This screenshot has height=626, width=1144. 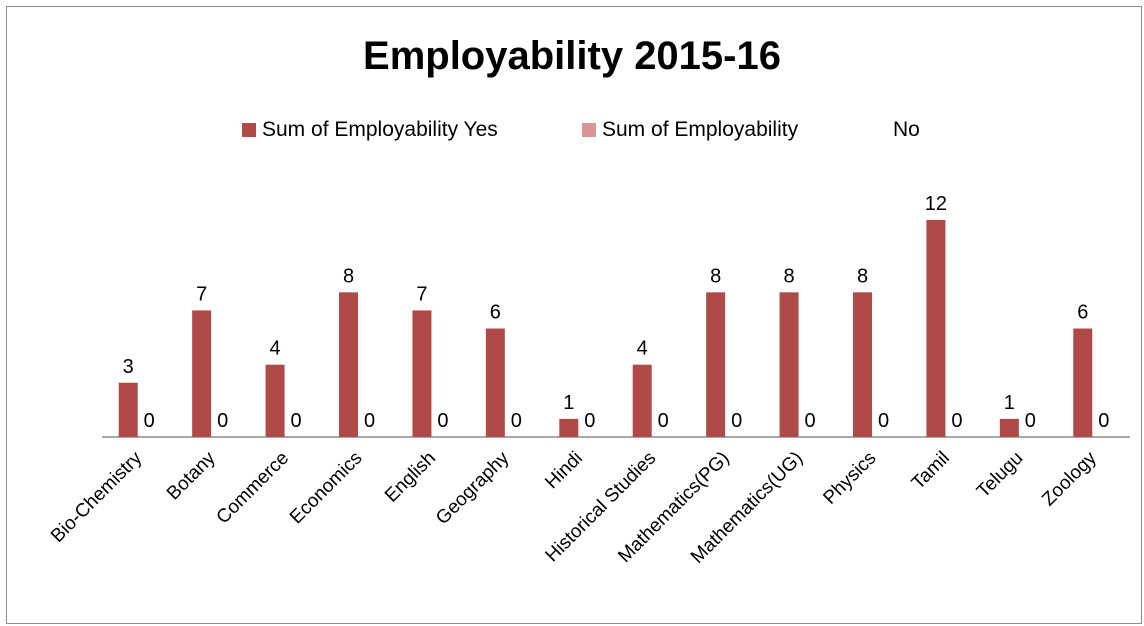 I want to click on chart-title: Employability 2015-16, so click(x=572, y=56).